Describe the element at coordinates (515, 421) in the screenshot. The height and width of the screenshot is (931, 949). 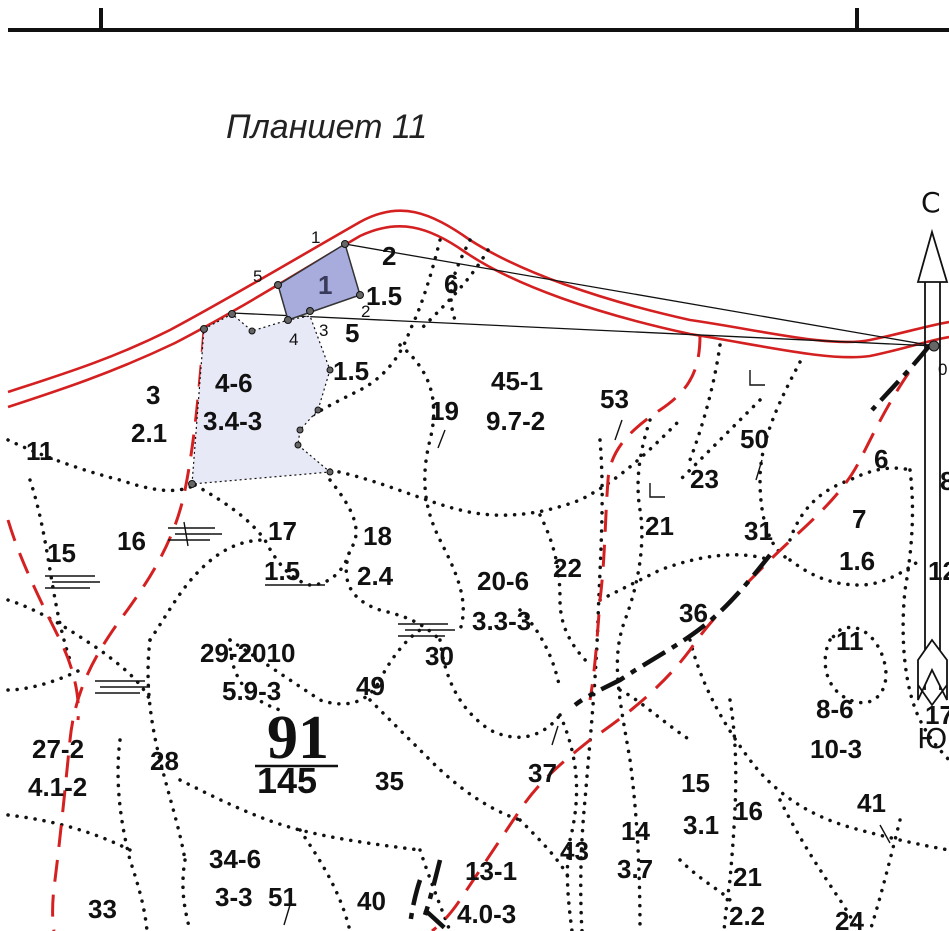
I see `compartment-label: 9.7-2` at that location.